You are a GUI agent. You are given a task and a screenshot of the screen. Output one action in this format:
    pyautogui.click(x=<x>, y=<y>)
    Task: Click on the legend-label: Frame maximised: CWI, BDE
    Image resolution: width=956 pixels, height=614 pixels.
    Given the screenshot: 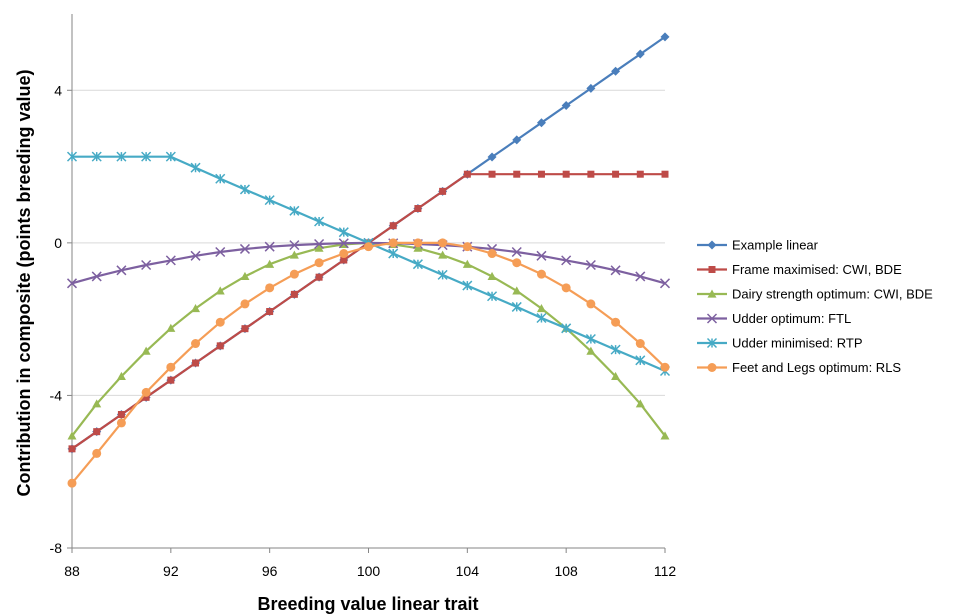 What is the action you would take?
    pyautogui.click(x=817, y=269)
    